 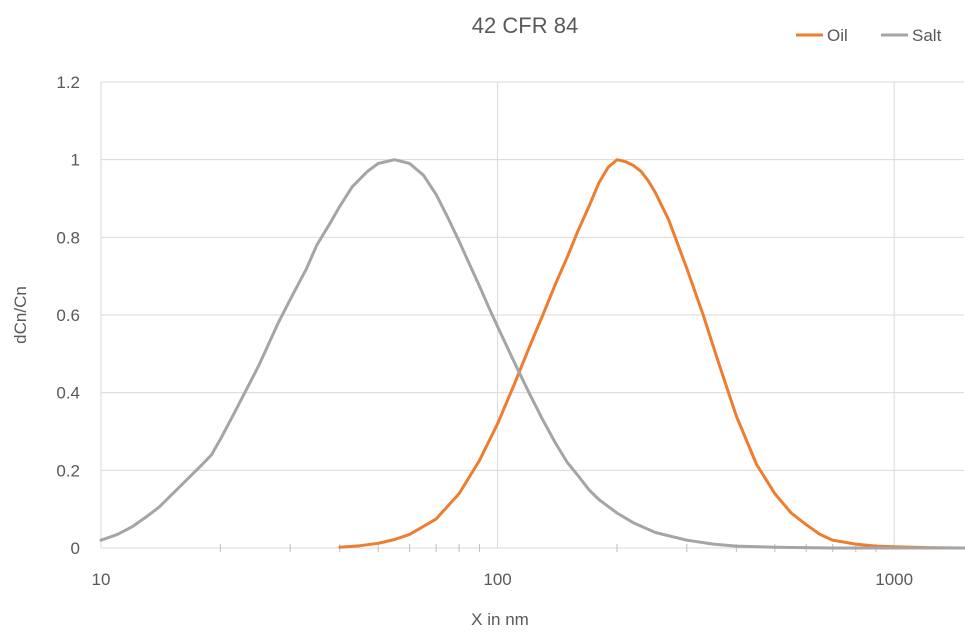 I want to click on y-tick-label: 0.4, so click(x=68, y=393).